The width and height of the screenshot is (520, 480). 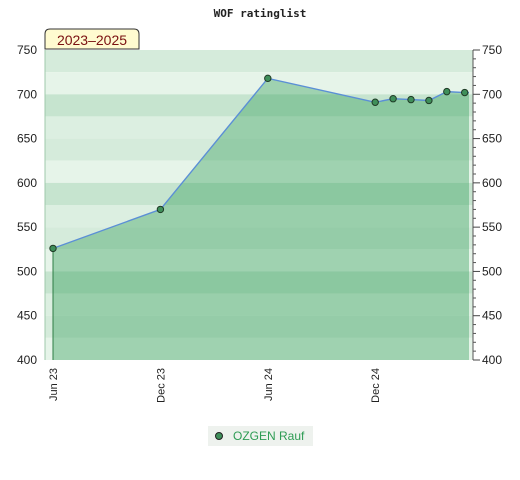 What do you see at coordinates (27, 271) in the screenshot?
I see `y-tick-label: 500` at bounding box center [27, 271].